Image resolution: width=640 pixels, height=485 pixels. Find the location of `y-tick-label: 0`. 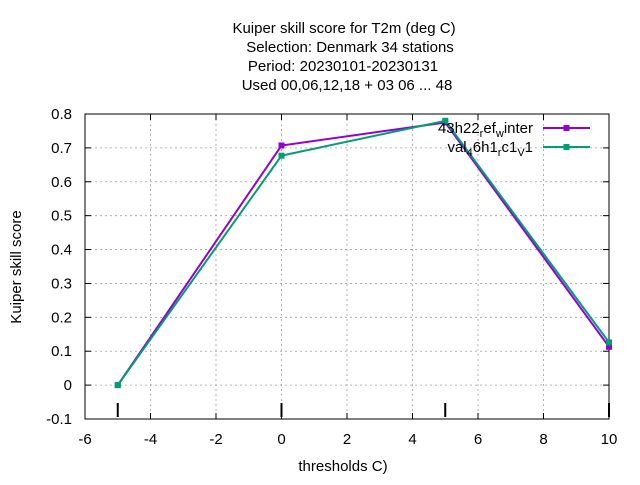

y-tick-label: 0 is located at coordinates (68, 385).